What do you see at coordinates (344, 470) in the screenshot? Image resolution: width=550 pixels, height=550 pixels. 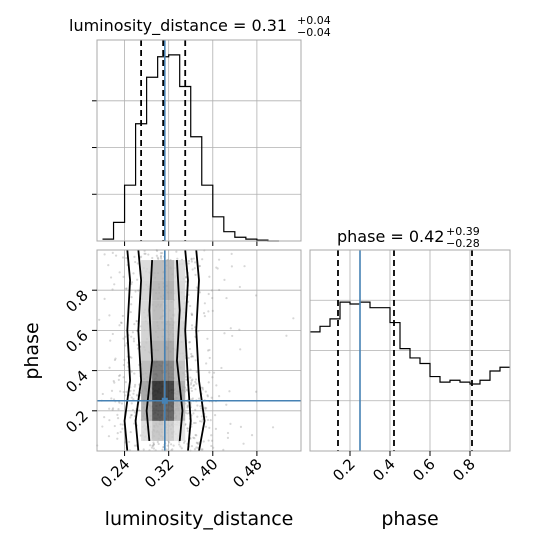 I see `x-tick-label: 0.2` at bounding box center [344, 470].